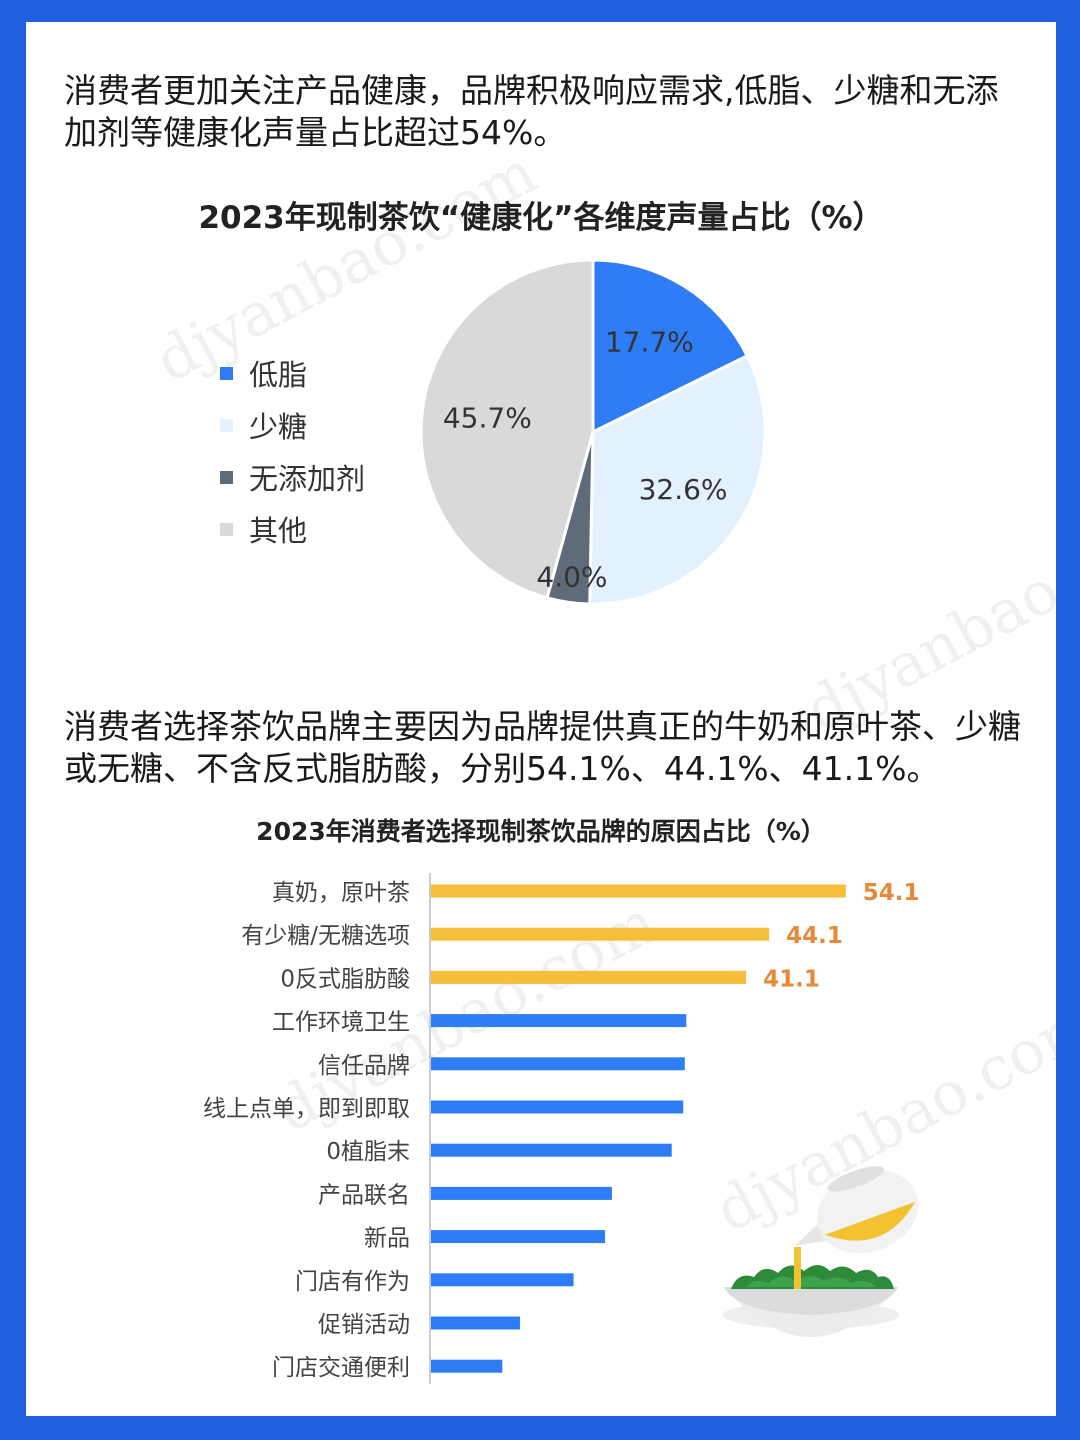 This screenshot has width=1080, height=1440. I want to click on legend-item: 无添加剂, so click(292, 477).